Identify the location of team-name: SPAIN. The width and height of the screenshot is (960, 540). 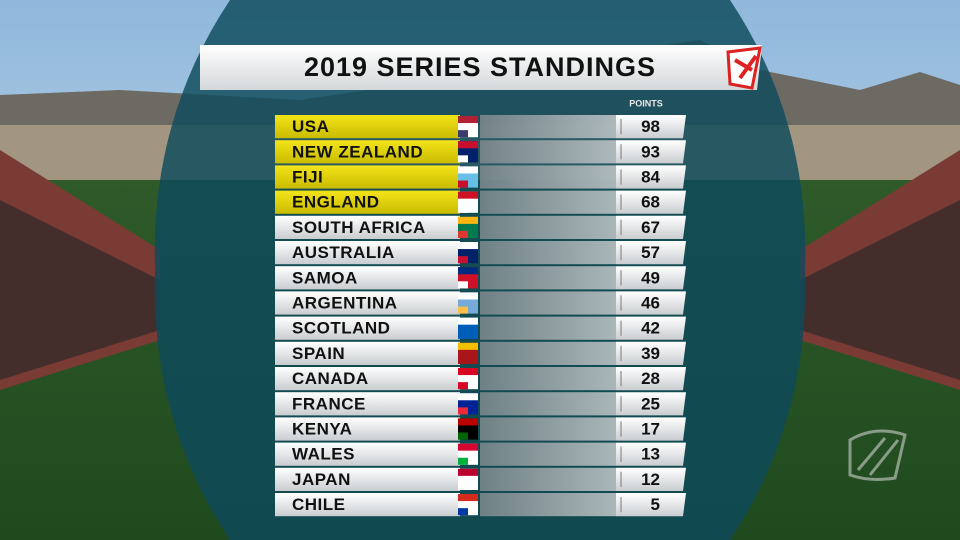
(318, 353).